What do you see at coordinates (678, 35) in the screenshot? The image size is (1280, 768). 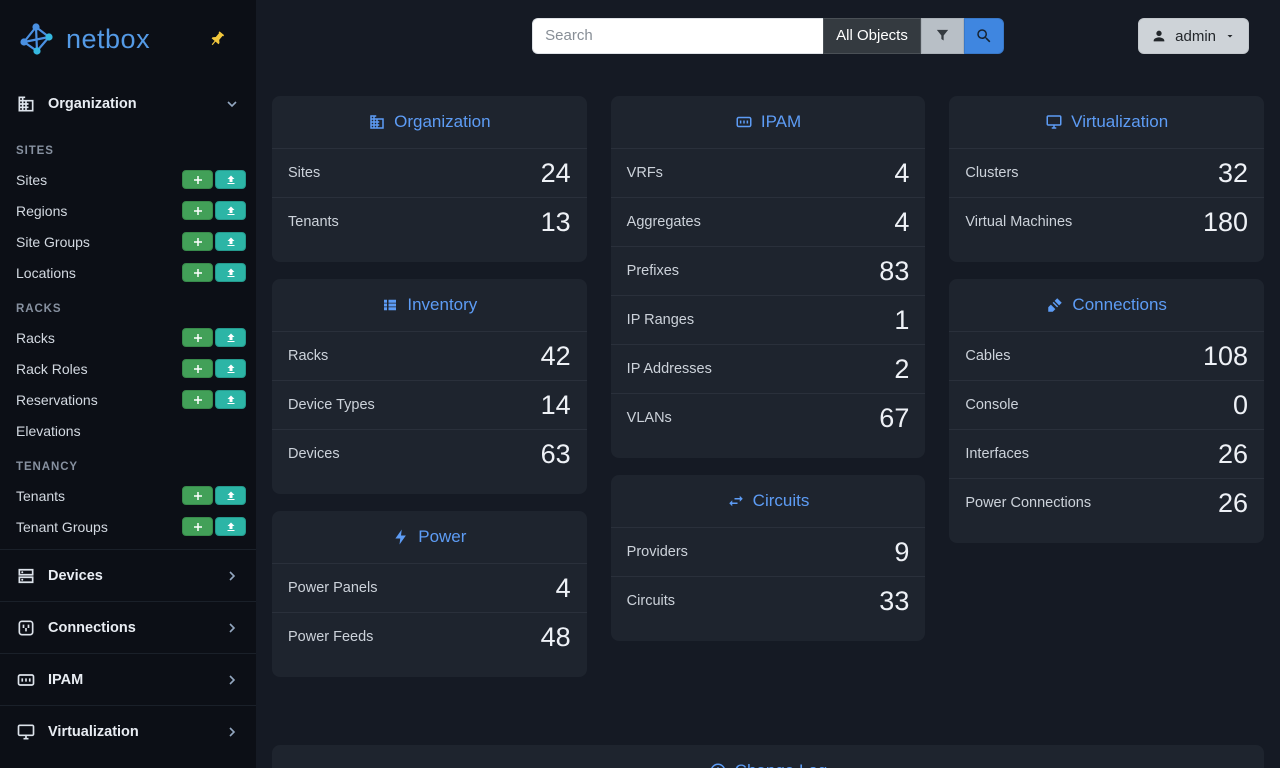 I see `search-input` at bounding box center [678, 35].